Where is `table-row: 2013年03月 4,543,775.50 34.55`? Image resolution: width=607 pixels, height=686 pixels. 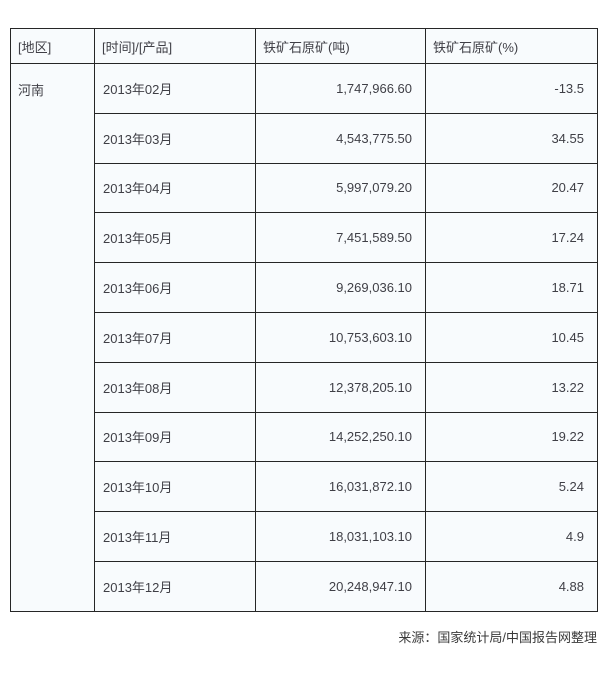
table-row: 2013年03月 4,543,775.50 34.55 is located at coordinates (304, 138).